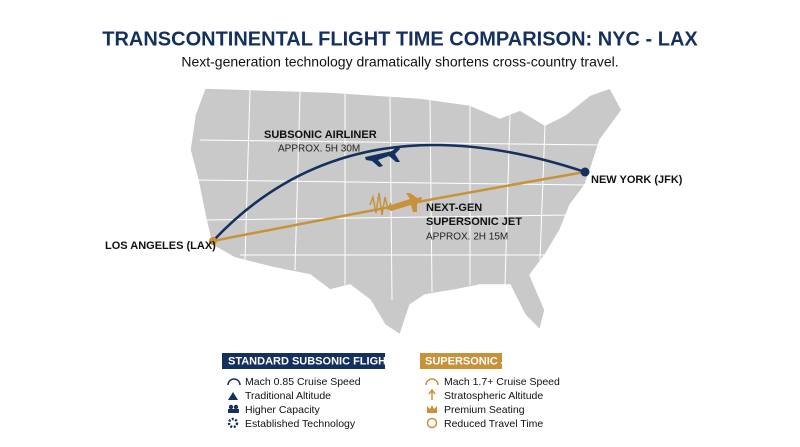  I want to click on subsonic-route, so click(399, 192).